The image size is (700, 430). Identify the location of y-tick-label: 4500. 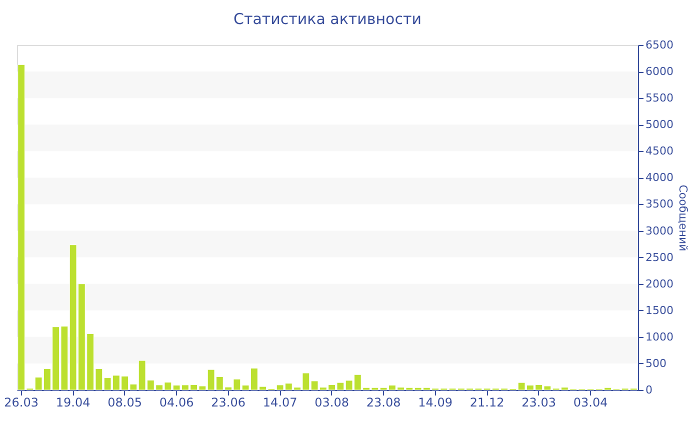
(660, 151).